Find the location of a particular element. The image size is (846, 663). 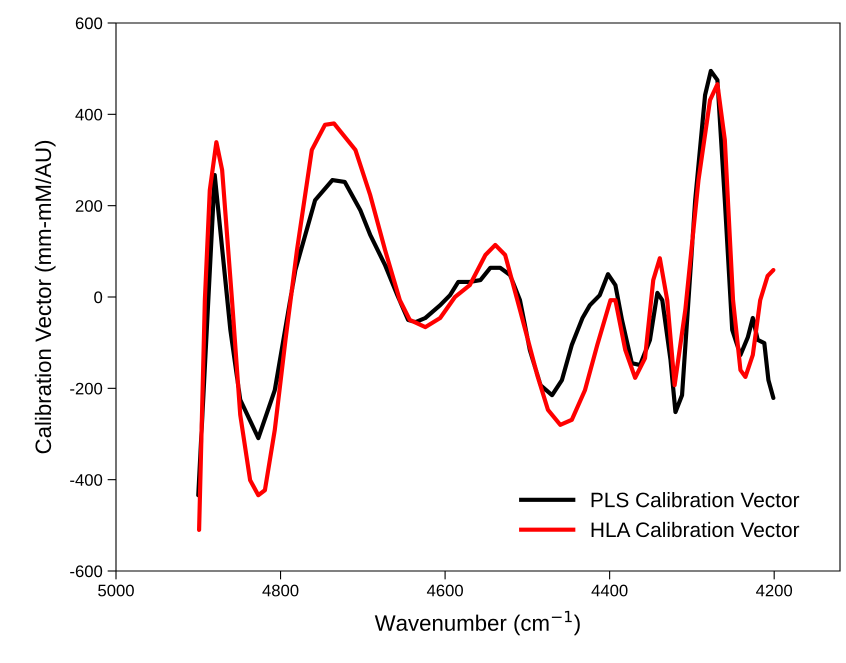

y-tick-label: 200 is located at coordinates (89, 206).